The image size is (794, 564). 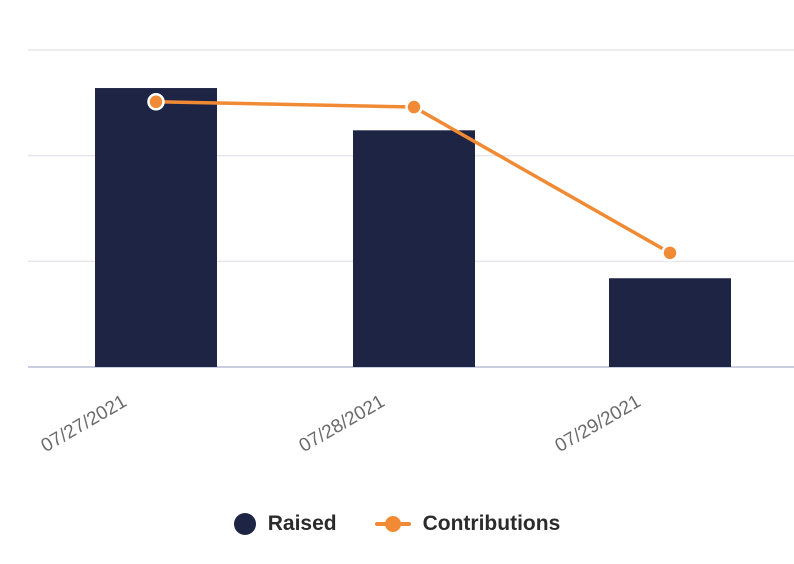 I want to click on x-tick-label: 07/28/2021, so click(x=342, y=424).